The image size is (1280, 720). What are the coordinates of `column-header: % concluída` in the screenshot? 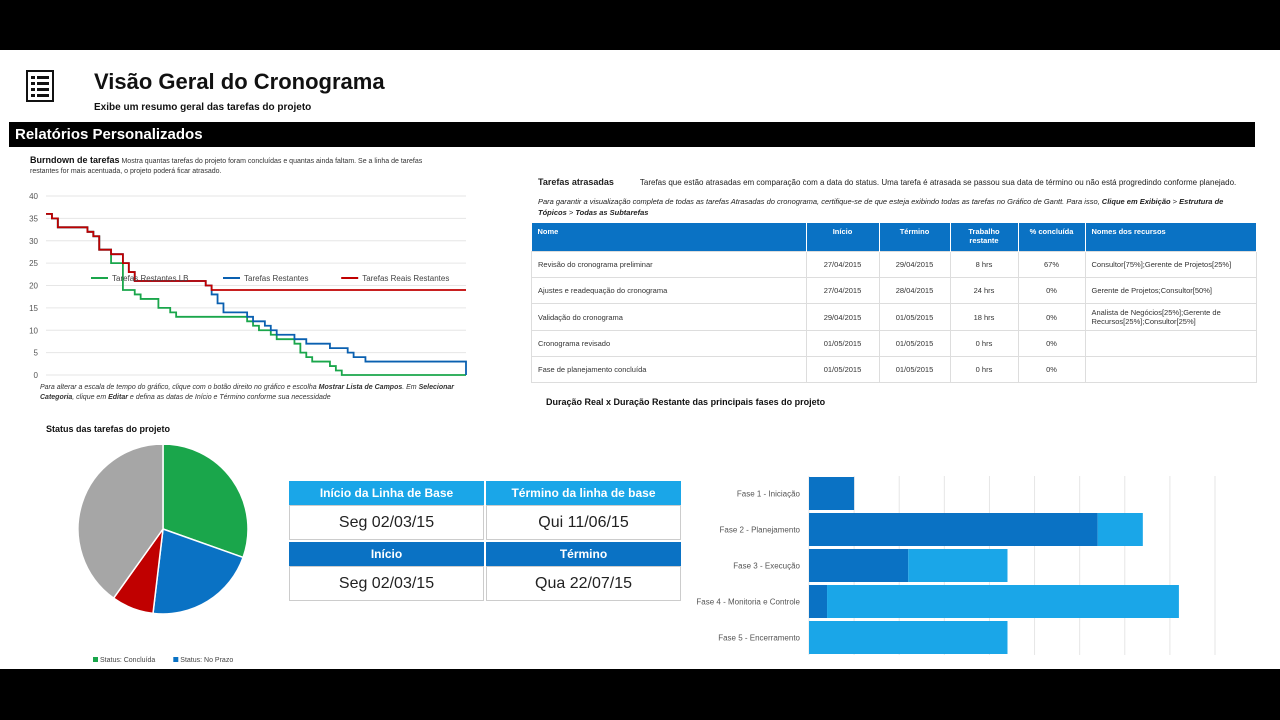 It's located at (1052, 237).